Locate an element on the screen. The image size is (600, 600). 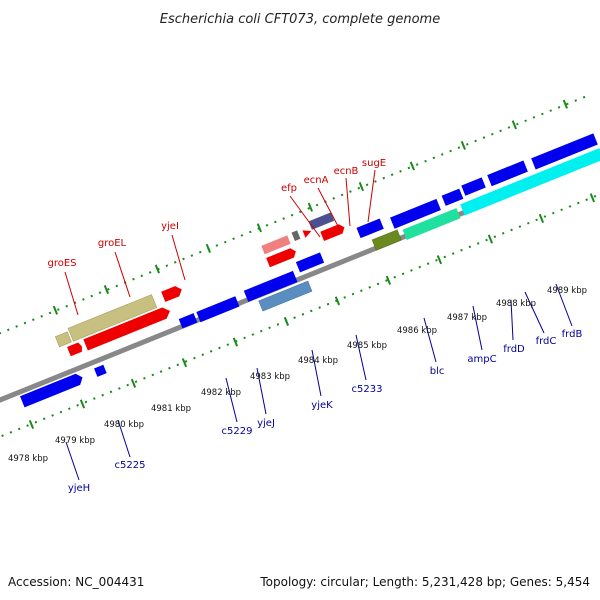
gene-ampC is located at coordinates (415, 213).